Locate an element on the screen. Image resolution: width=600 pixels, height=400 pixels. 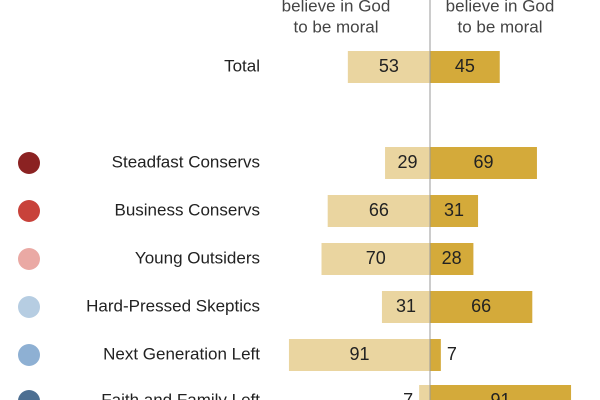
category-label: Business Conservs is located at coordinates (187, 209).